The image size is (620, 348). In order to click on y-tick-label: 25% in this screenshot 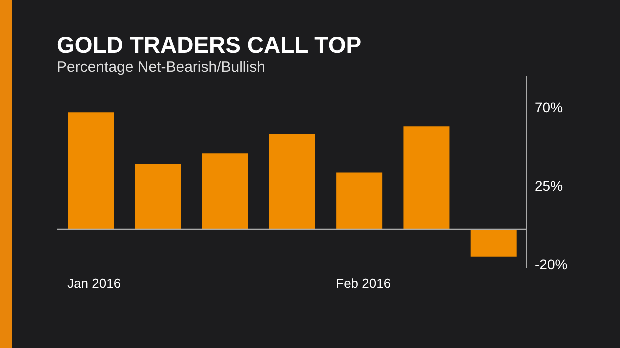, I will do `click(549, 186)`.